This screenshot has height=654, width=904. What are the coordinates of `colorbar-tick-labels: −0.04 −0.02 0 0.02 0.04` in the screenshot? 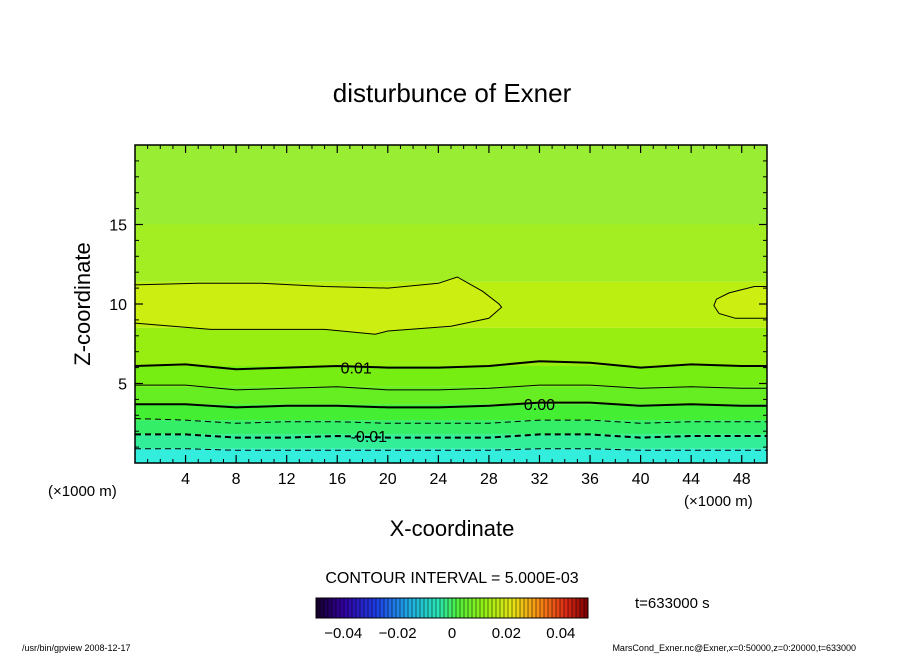 It's located at (449, 633).